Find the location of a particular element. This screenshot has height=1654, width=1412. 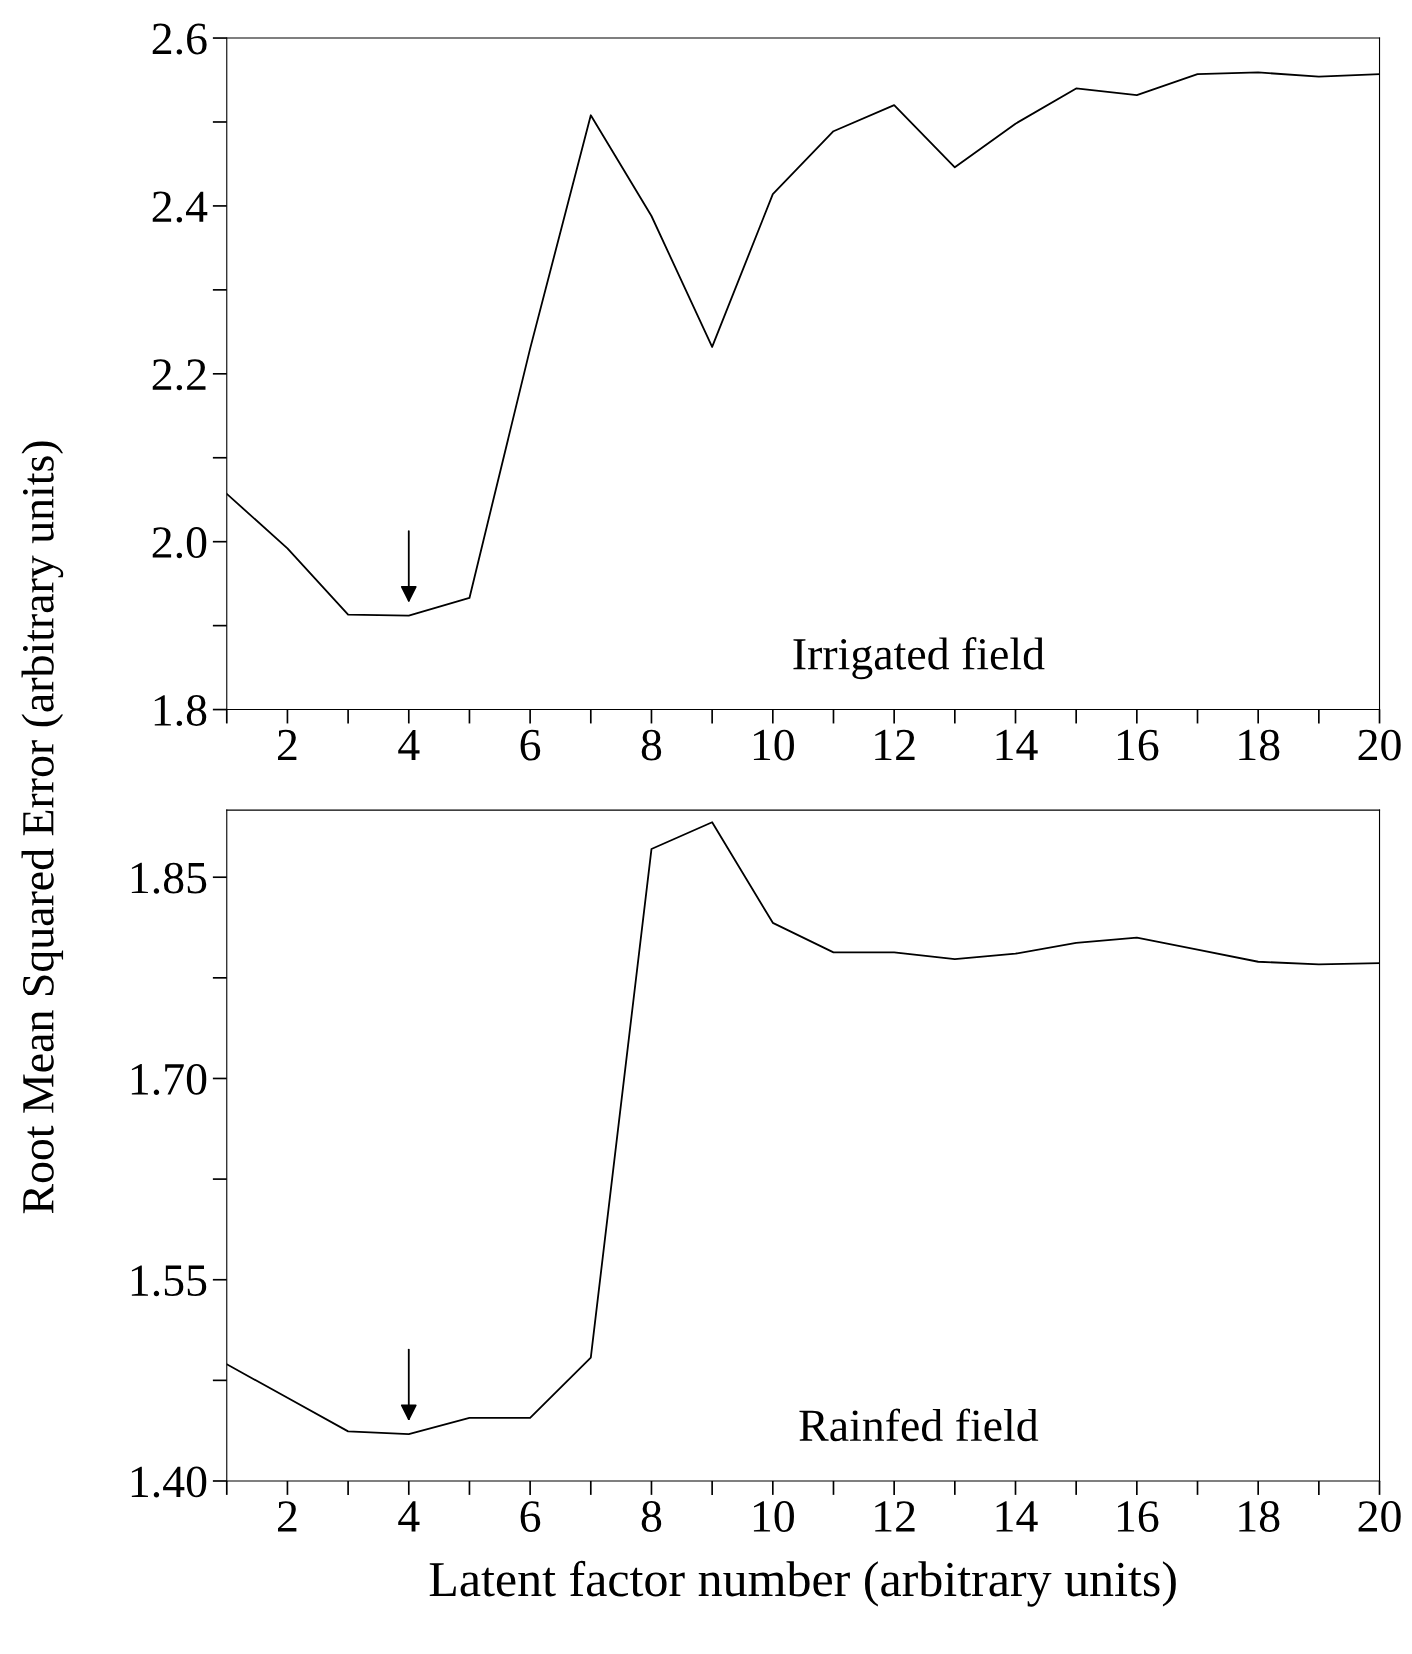

y-tick-label: 2.2 is located at coordinates (179, 375).